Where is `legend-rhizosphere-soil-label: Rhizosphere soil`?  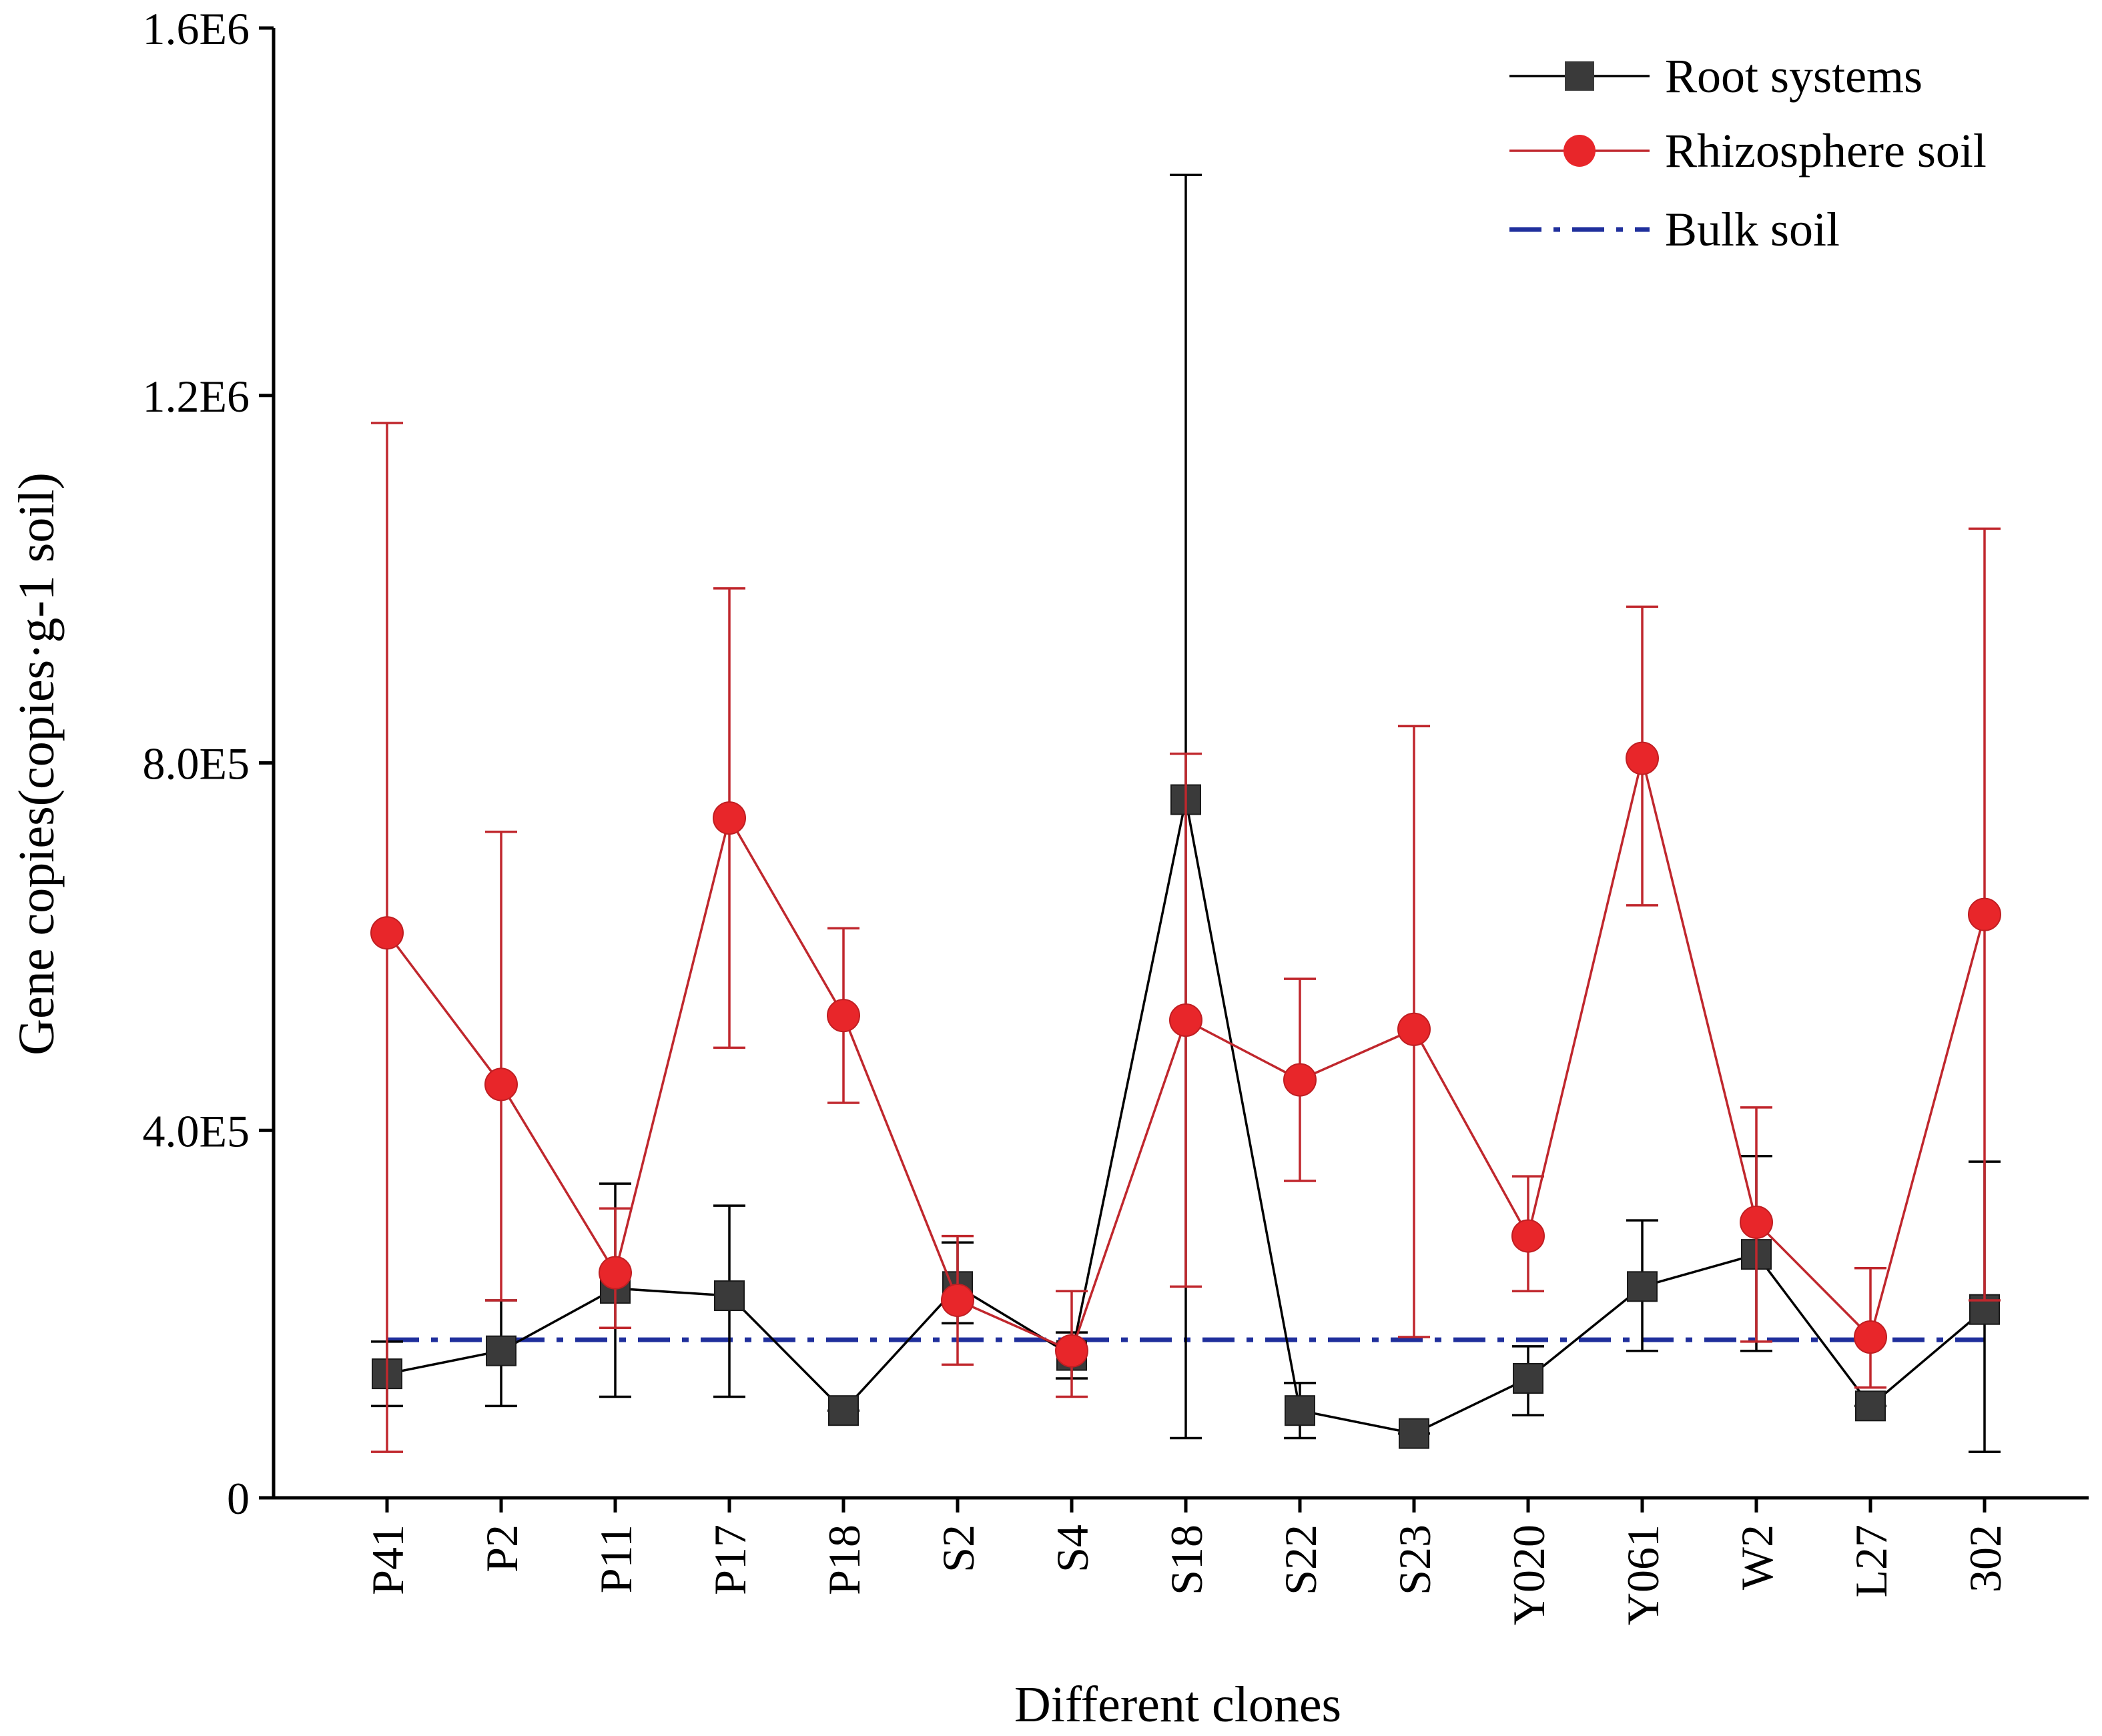
legend-rhizosphere-soil-label: Rhizosphere soil is located at coordinates (1826, 150).